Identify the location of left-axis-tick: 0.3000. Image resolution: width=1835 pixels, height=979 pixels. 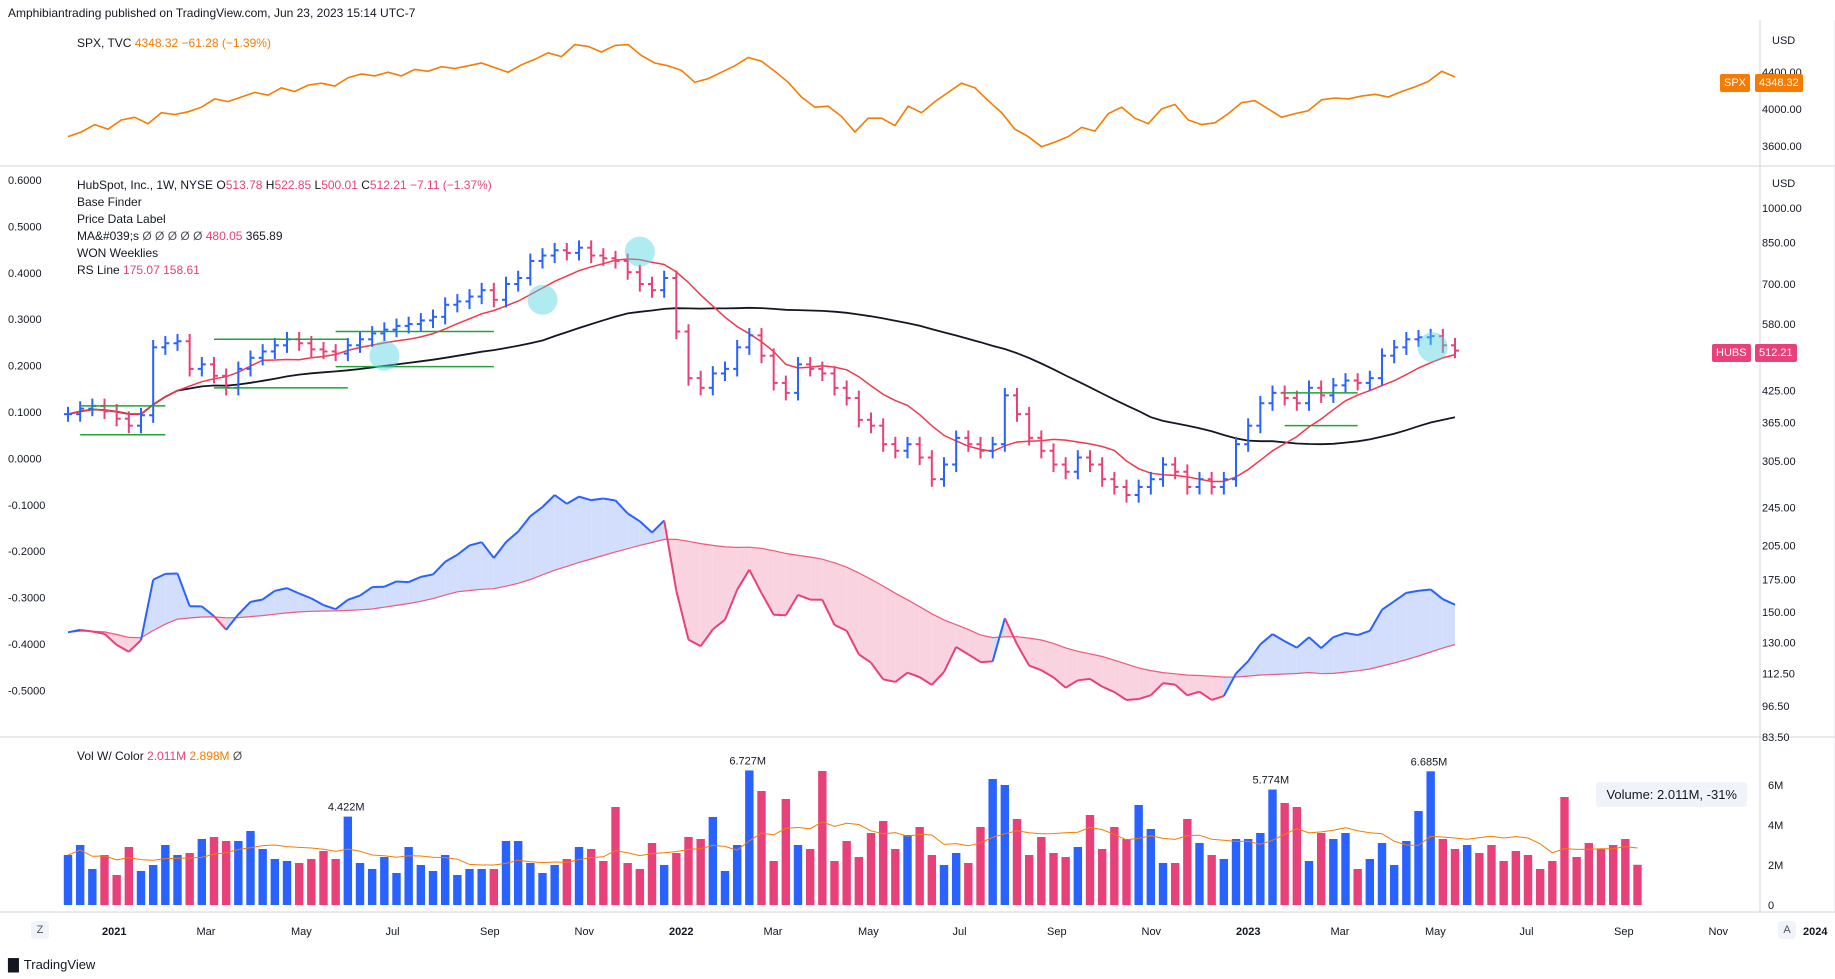
(25, 320).